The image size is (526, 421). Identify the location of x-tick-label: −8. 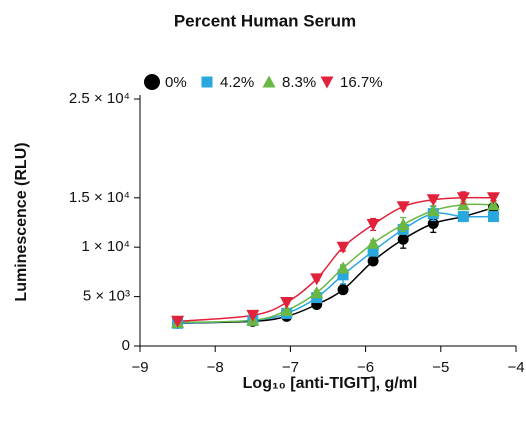
(215, 367).